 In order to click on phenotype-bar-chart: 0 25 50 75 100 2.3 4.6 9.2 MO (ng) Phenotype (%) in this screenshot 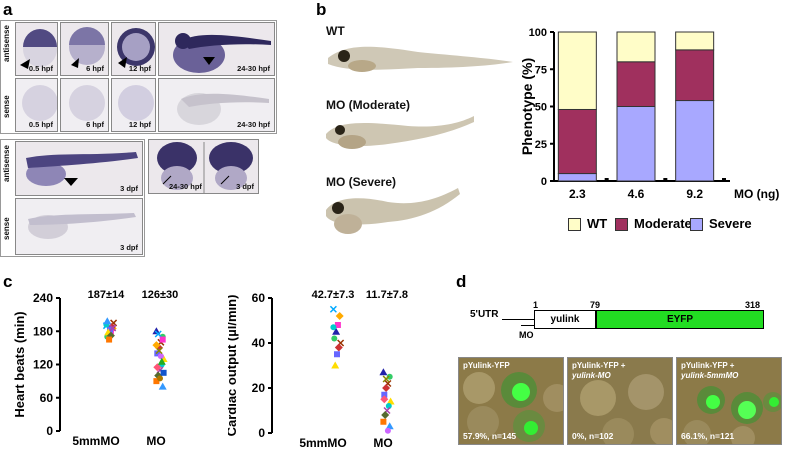, I will do `click(649, 114)`.